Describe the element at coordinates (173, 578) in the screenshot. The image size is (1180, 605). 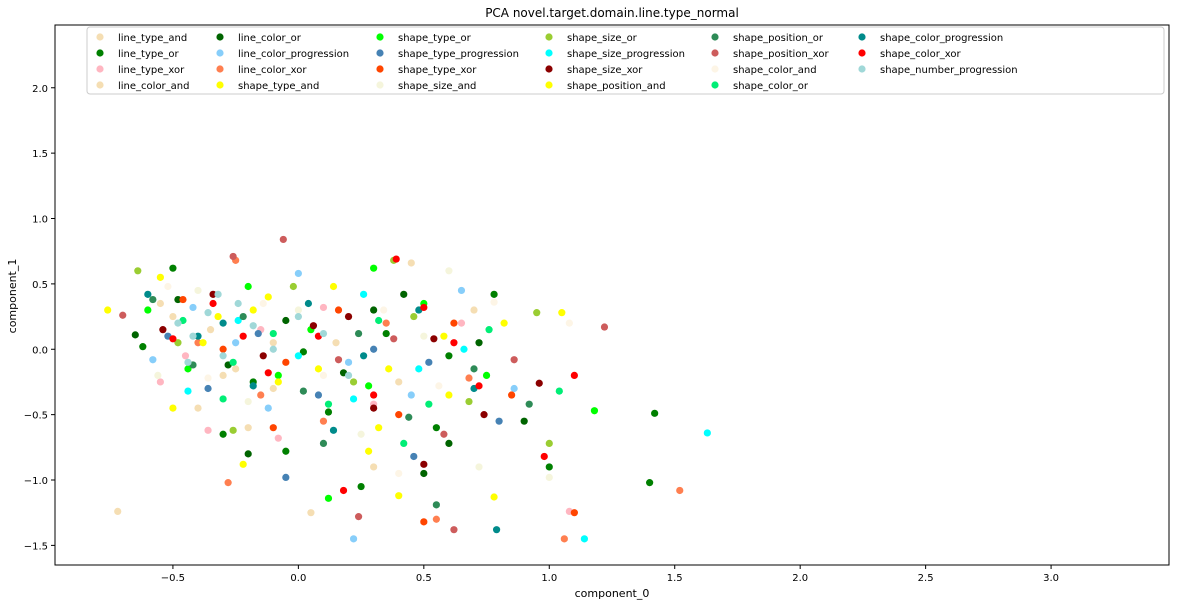
I see `x-tick-label: −0.5` at that location.